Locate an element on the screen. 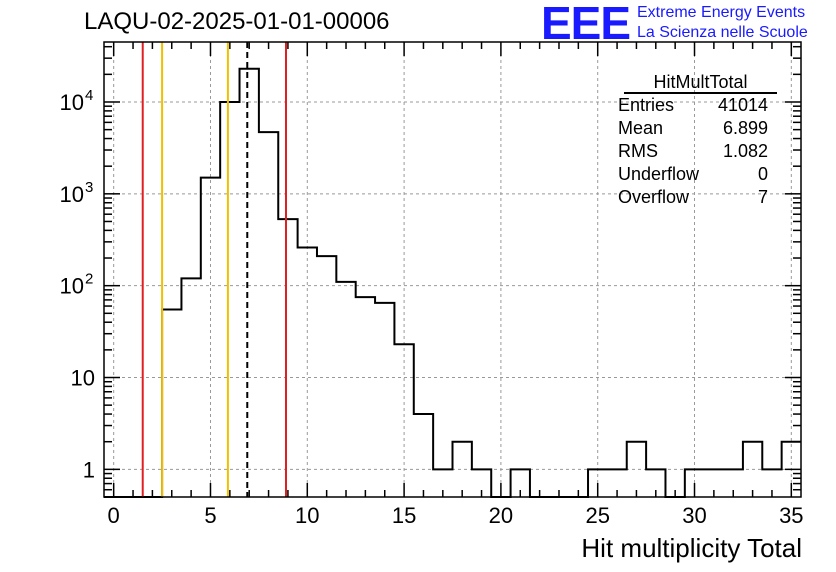  logo-line-1: Extreme Energy Events is located at coordinates (721, 12).